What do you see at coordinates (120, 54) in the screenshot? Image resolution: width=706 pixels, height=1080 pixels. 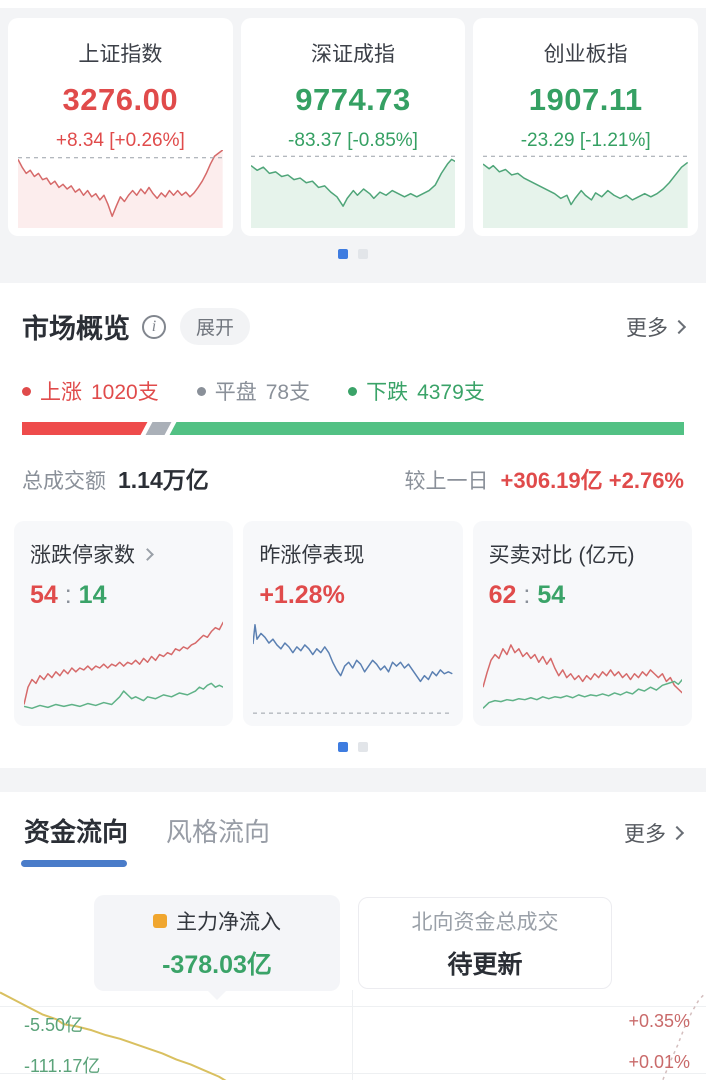 I see `index-name: 上证指数` at bounding box center [120, 54].